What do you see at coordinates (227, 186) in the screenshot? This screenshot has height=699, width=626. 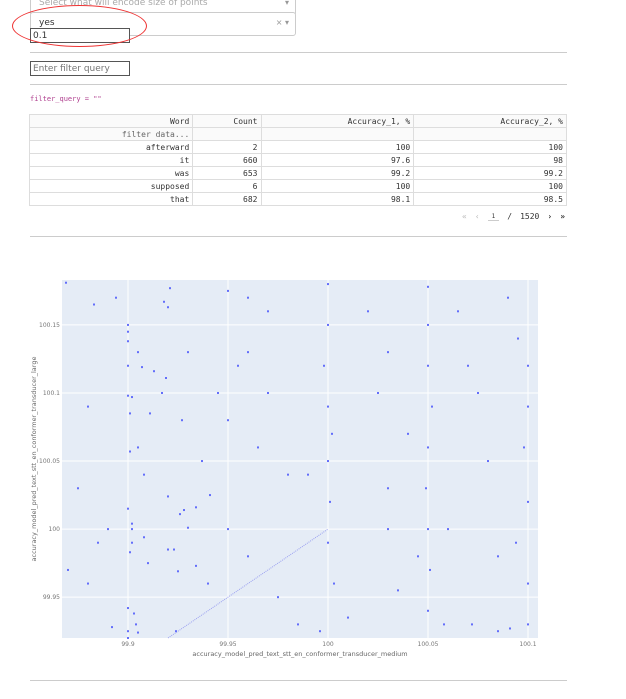 I see `table-cell: 6` at bounding box center [227, 186].